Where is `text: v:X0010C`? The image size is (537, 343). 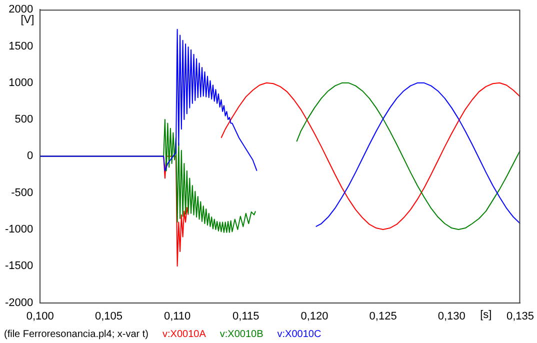
text: v:X0010C is located at coordinates (299, 334).